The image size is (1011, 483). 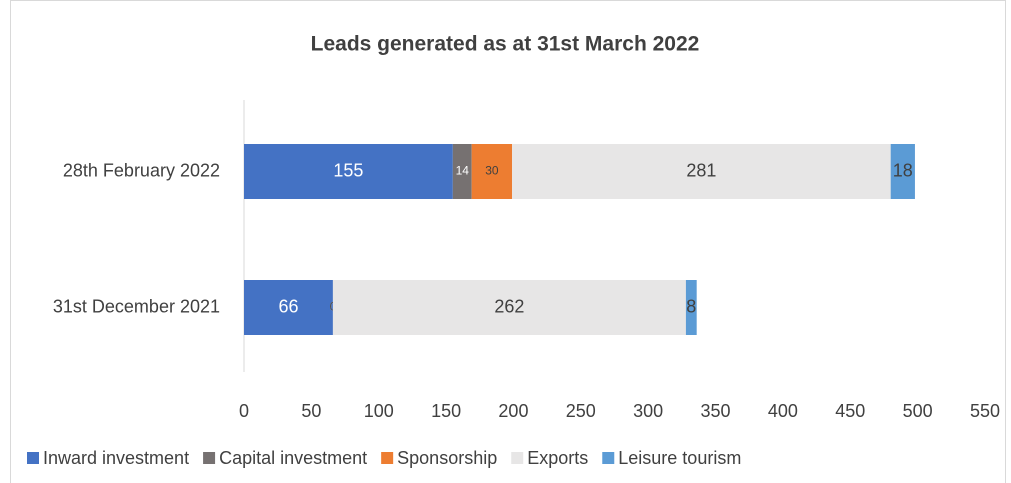 I want to click on x-tick-label: 450, so click(x=850, y=411).